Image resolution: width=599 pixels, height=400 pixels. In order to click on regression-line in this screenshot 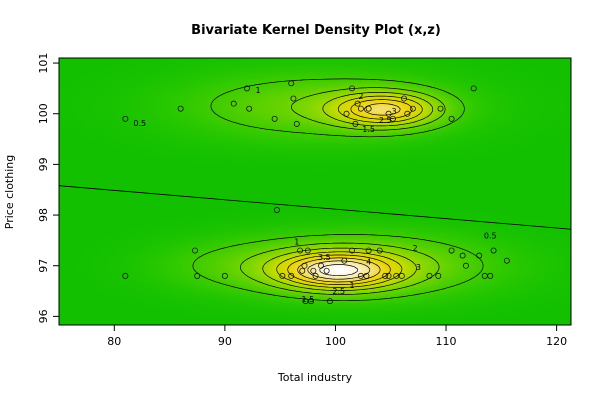, I will do `click(315, 207)`.